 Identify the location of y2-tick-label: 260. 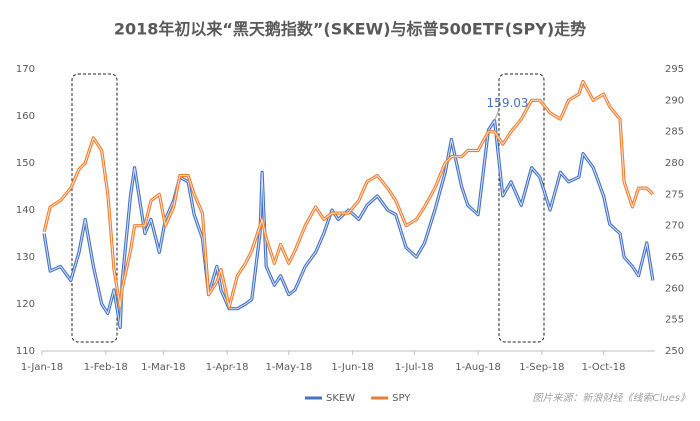
(674, 288).